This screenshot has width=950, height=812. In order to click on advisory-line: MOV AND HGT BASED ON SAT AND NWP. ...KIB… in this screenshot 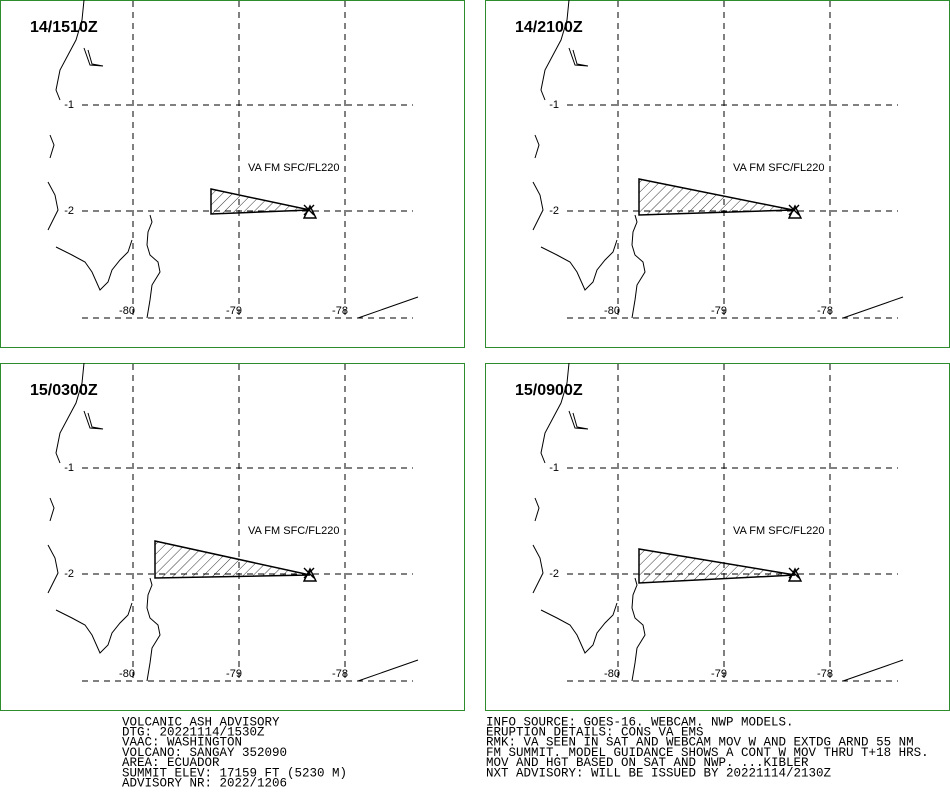, I will do `click(647, 763)`.